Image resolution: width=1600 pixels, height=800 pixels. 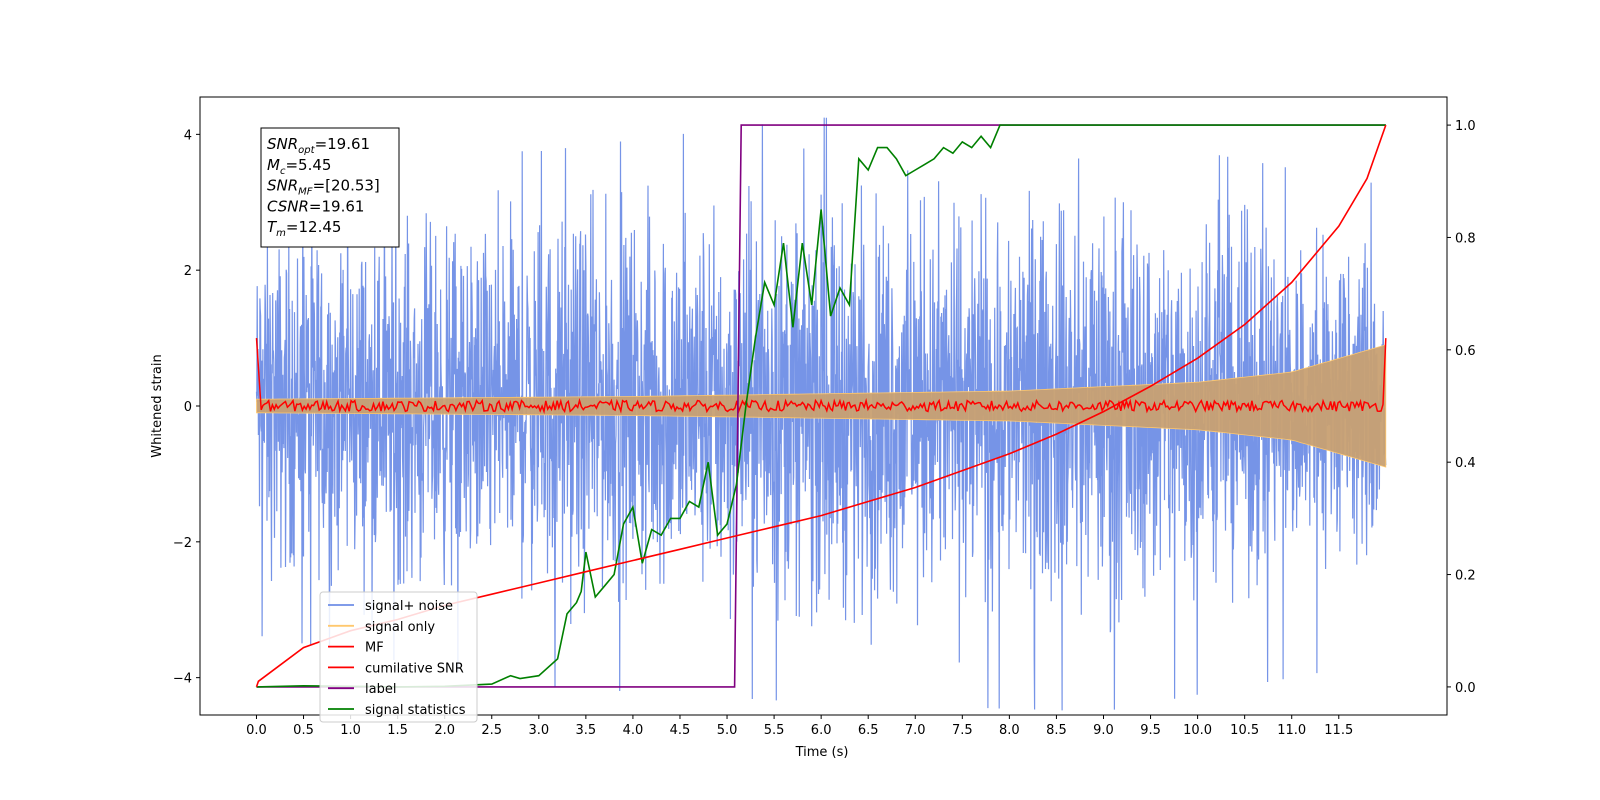 I want to click on annotation-line: SNRMF=[20.53], so click(x=323, y=187).